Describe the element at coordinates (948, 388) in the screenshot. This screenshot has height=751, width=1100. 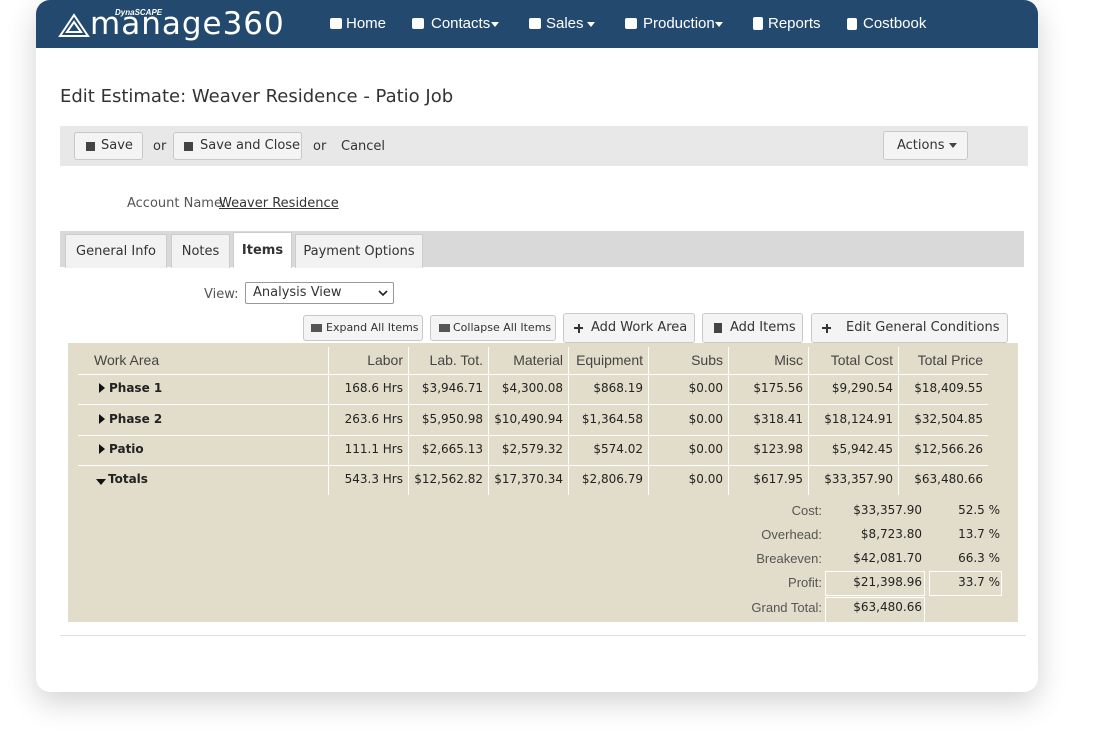
I see `table-cell: $18,409.55` at that location.